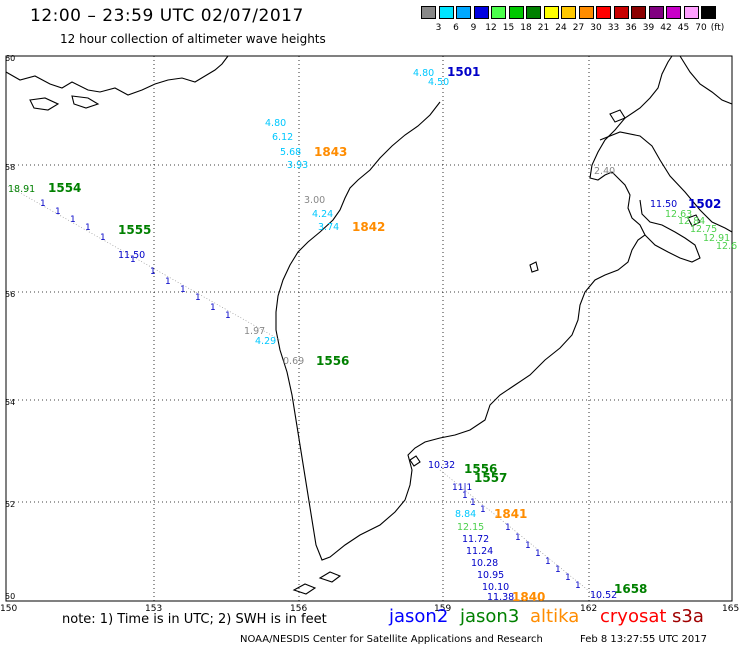 The height and width of the screenshot is (650, 740). I want to click on lon-label: 159, so click(442, 609).